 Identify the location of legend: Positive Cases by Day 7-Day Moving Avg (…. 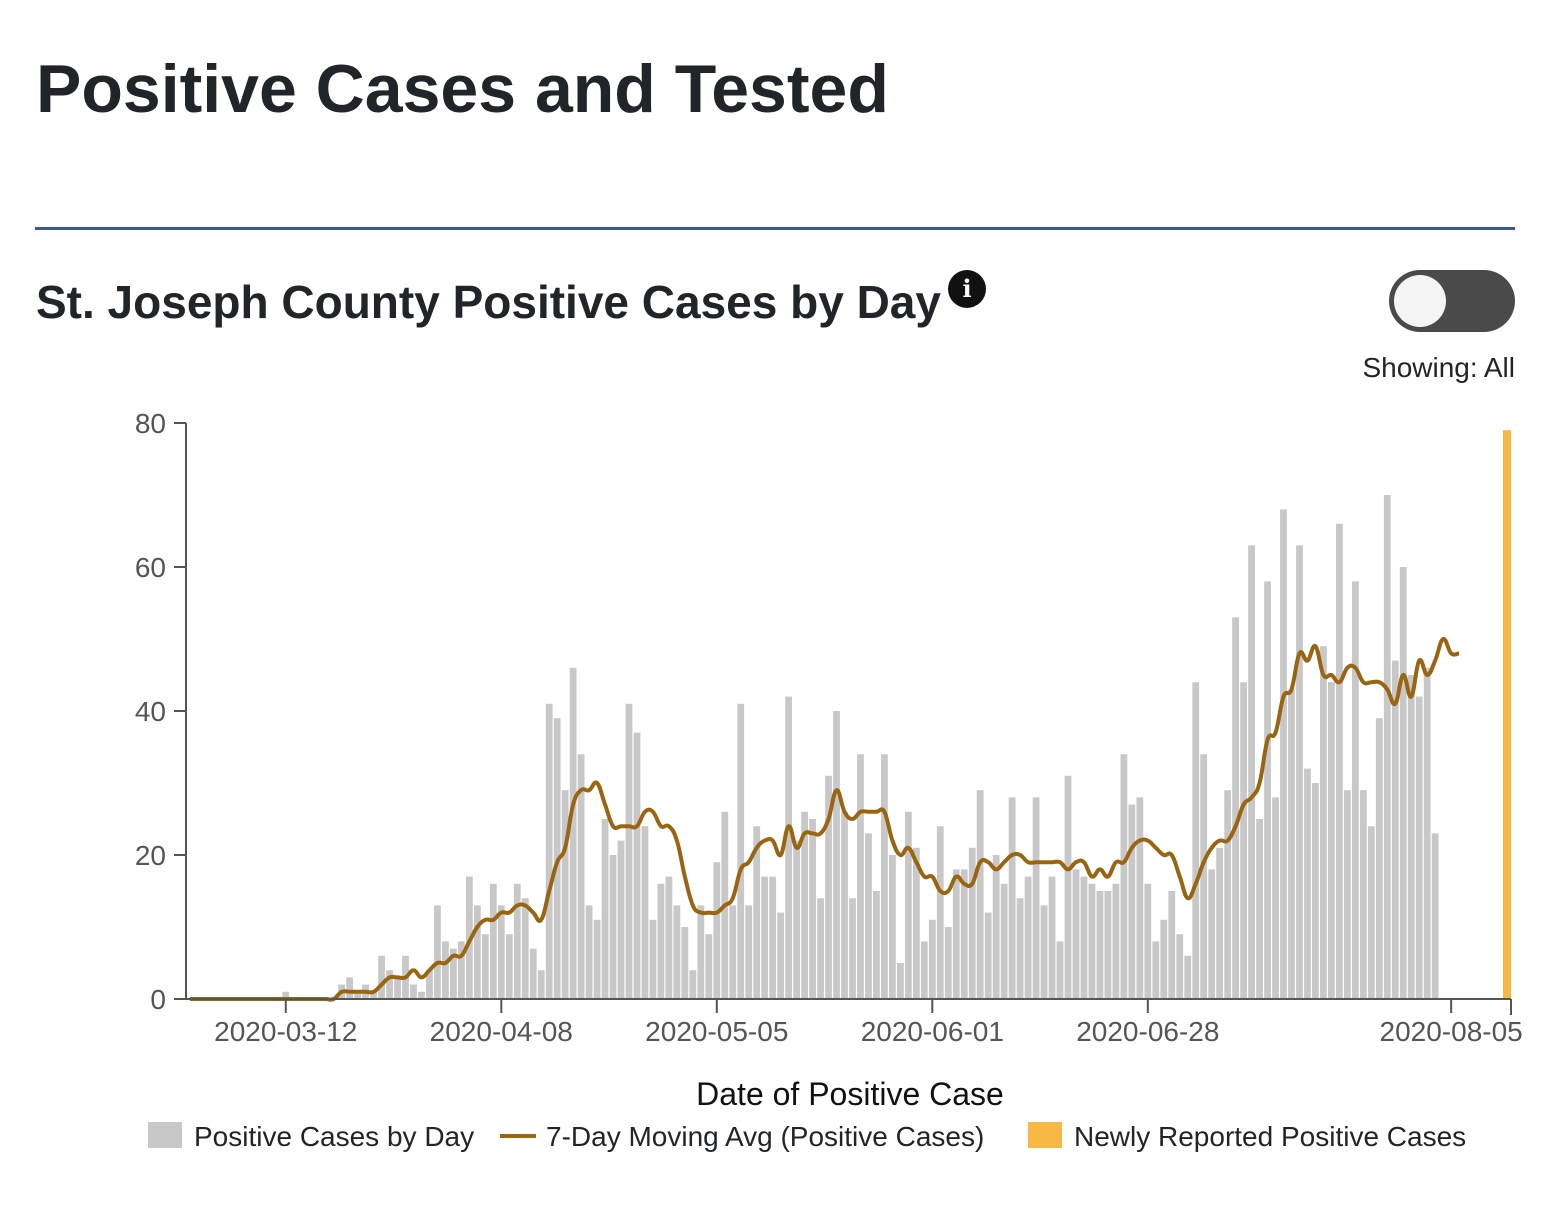
(807, 1136).